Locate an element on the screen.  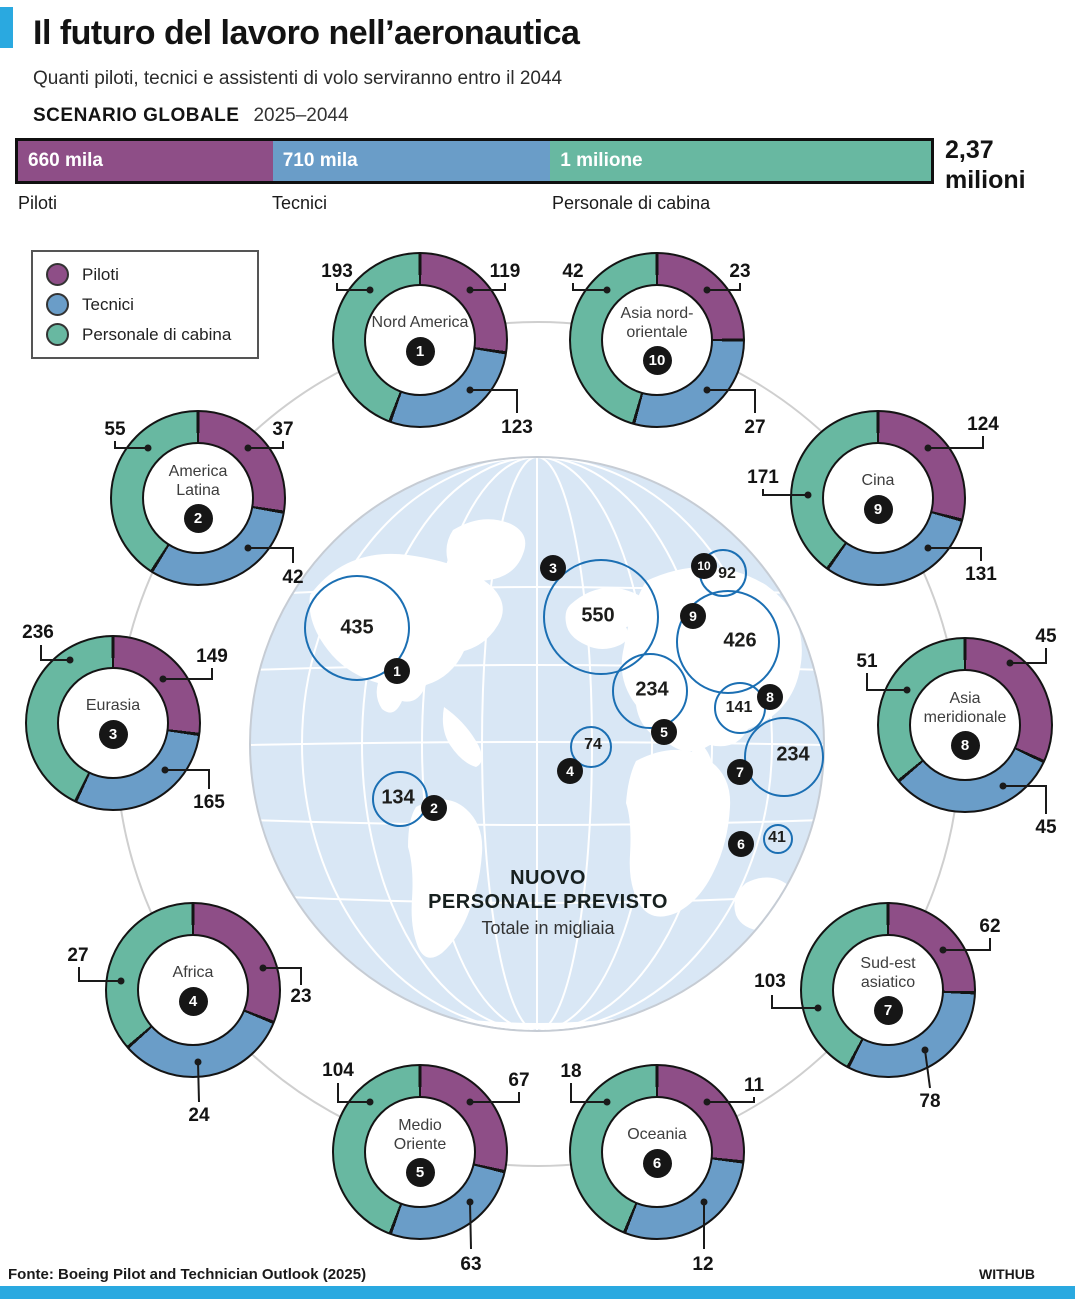
value-pilots-asia-nord-orientale: 23 is located at coordinates (740, 271).